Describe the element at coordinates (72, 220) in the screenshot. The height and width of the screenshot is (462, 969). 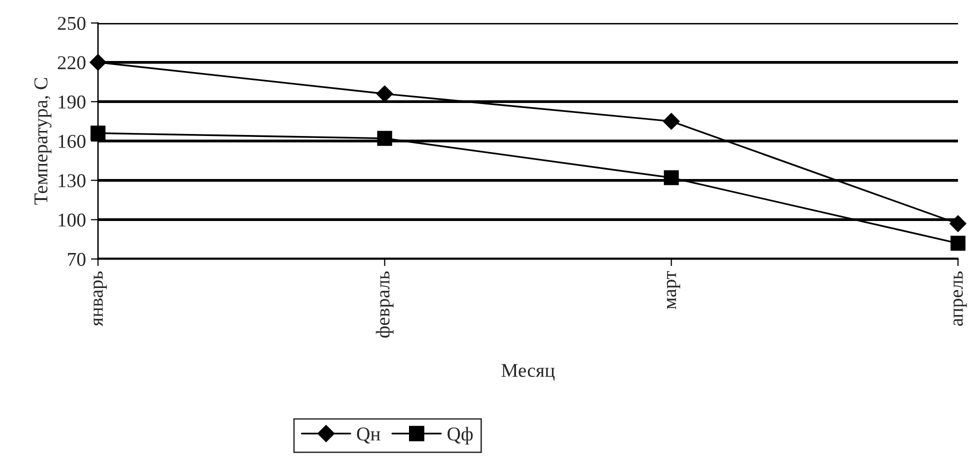
I see `y-tick-label: 100` at that location.